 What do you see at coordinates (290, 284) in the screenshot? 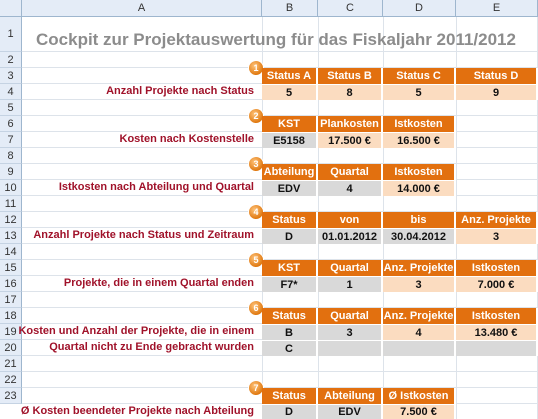
I see `input-cell: F7*` at bounding box center [290, 284].